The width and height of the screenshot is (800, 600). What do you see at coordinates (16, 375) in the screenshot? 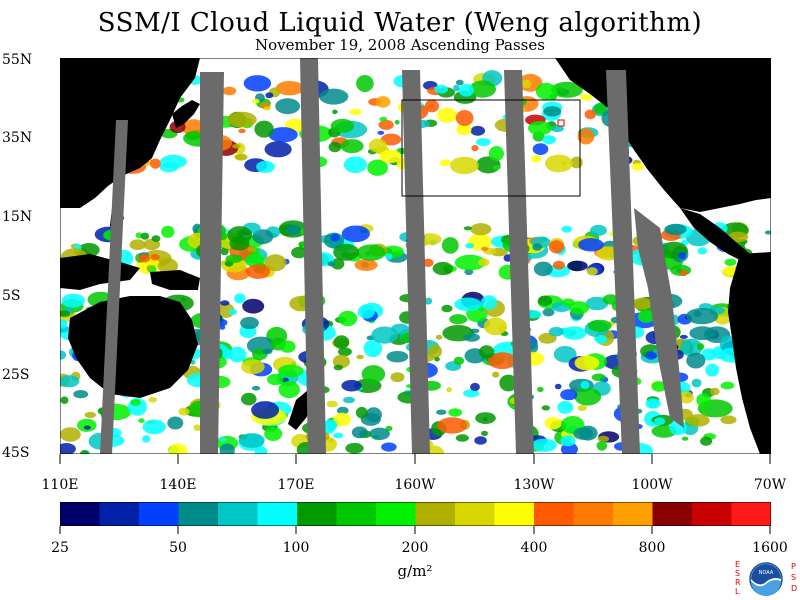
I see `lat-label-25s: 25S` at bounding box center [16, 375].